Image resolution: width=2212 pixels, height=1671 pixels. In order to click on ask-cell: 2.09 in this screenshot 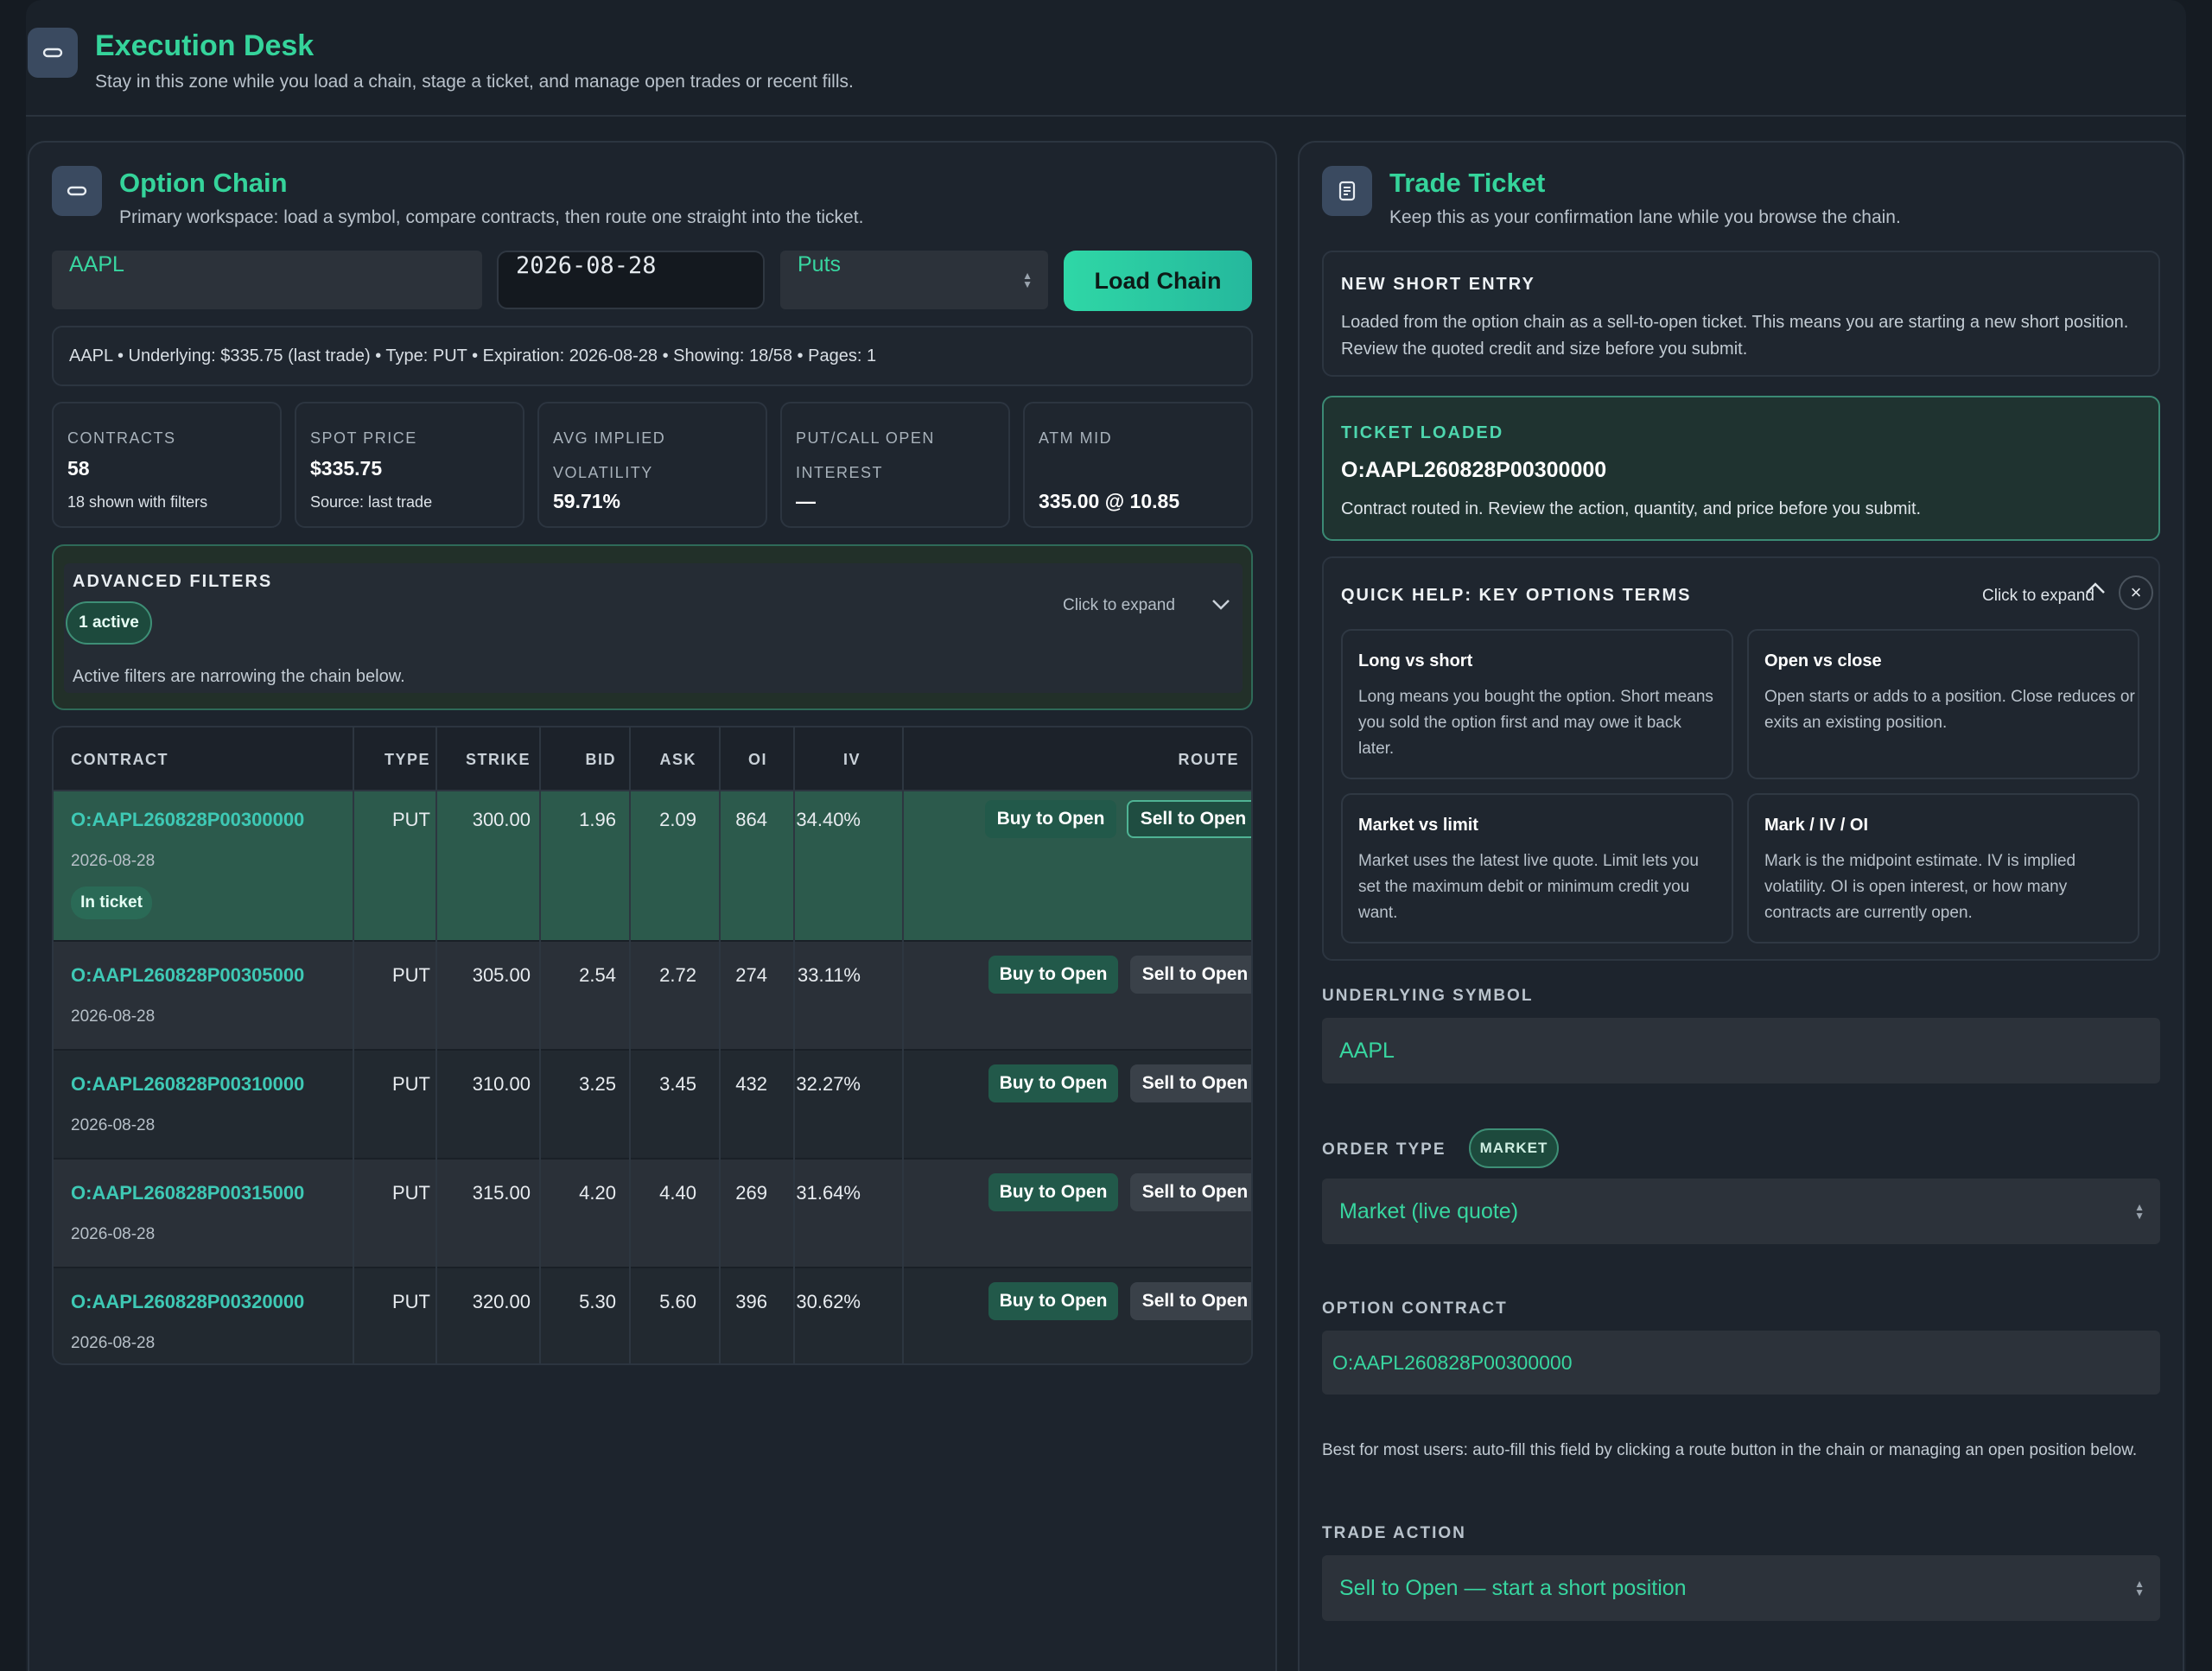, I will do `click(677, 819)`.